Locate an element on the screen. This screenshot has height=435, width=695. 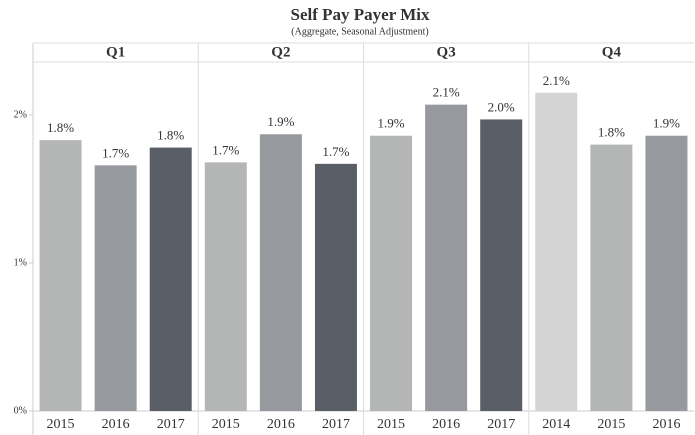
y-tick-label: 2% is located at coordinates (20, 114).